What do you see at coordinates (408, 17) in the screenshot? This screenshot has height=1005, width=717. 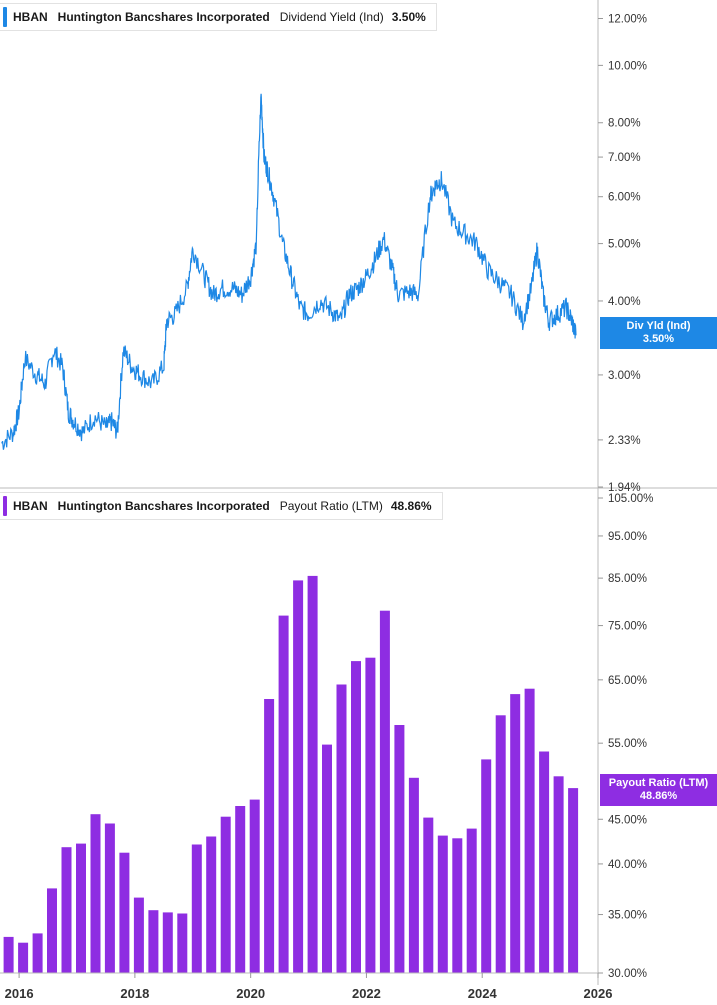 I see `yield-legend-value: 3.50%` at bounding box center [408, 17].